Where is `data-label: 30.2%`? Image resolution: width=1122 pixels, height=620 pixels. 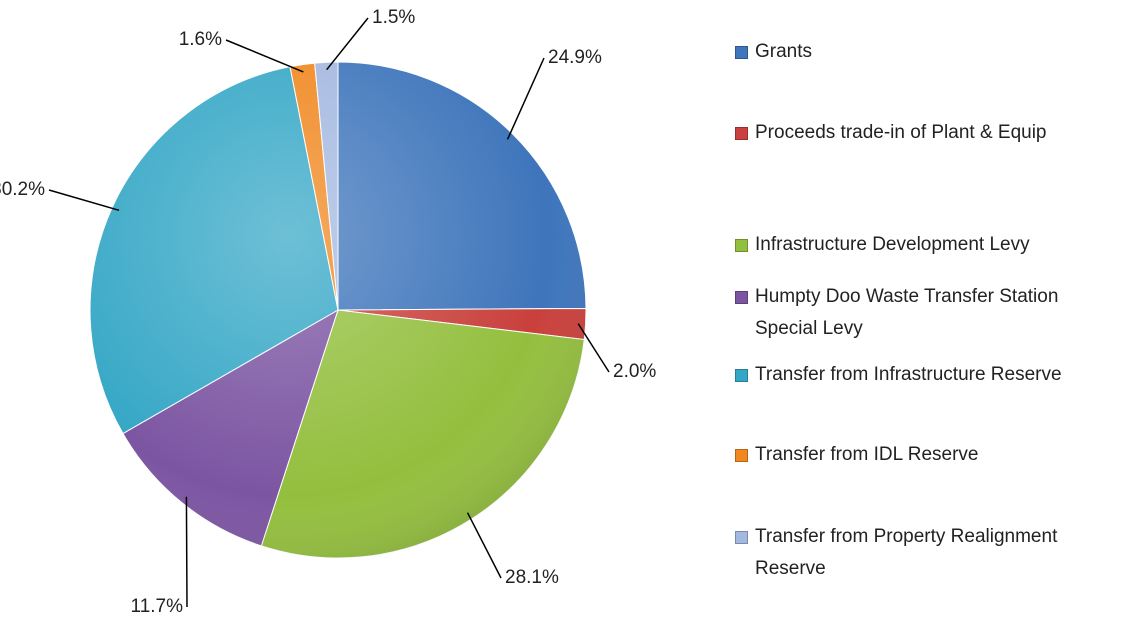
data-label: 30.2% is located at coordinates (22, 189).